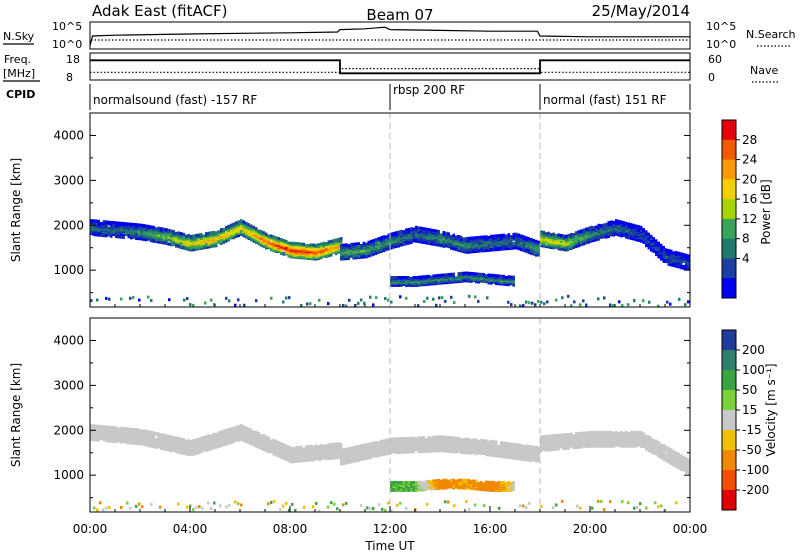  Describe the element at coordinates (729, 209) in the screenshot. I see `power-colorbar-frame` at that location.